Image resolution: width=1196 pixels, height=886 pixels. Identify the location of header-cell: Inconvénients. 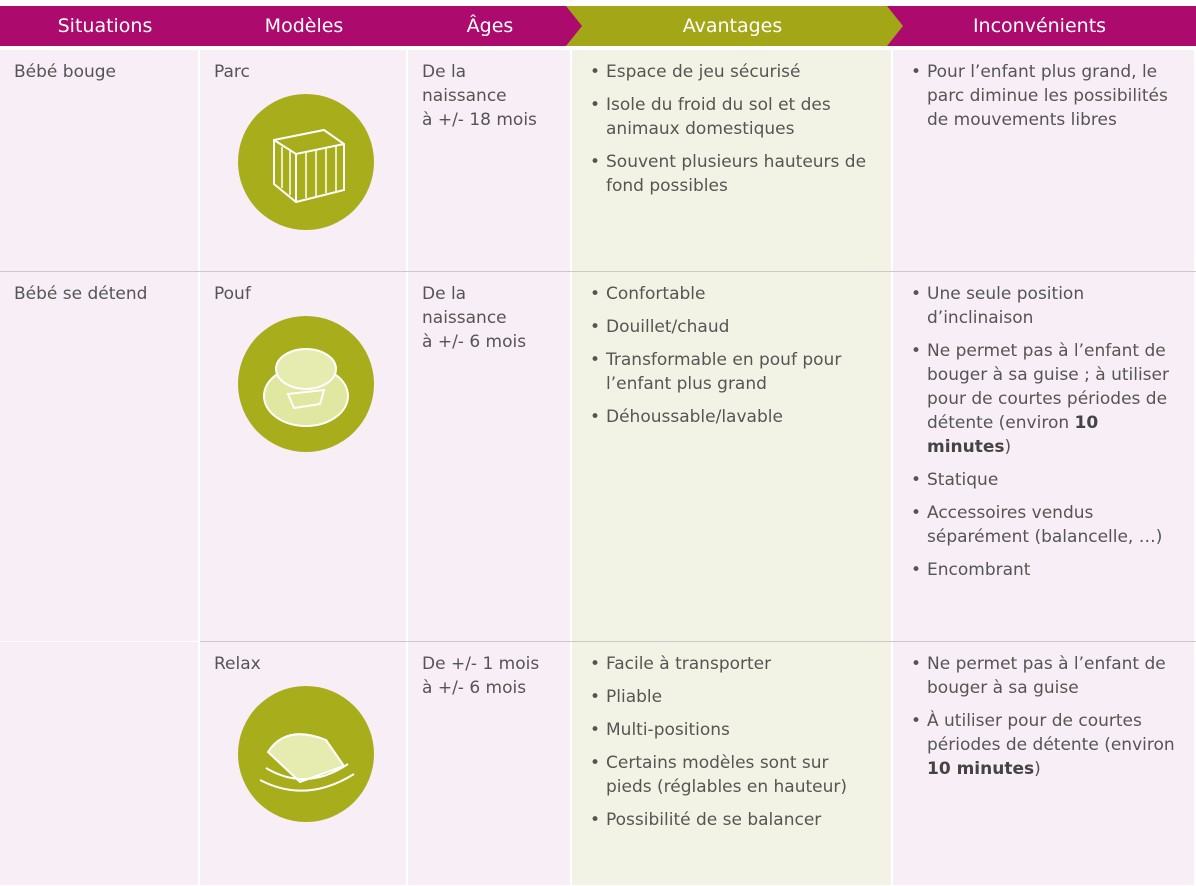
(1039, 26).